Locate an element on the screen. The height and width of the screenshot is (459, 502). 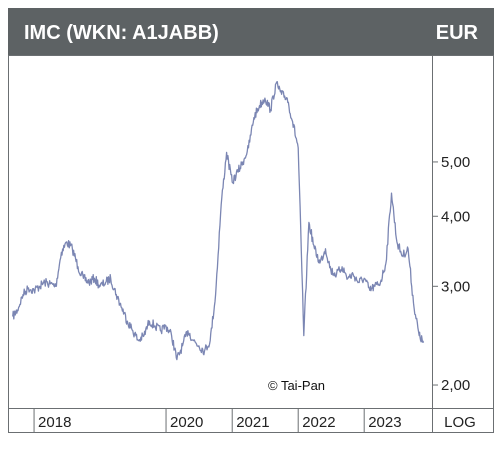
y-tick-label: 5,00 is located at coordinates (455, 162).